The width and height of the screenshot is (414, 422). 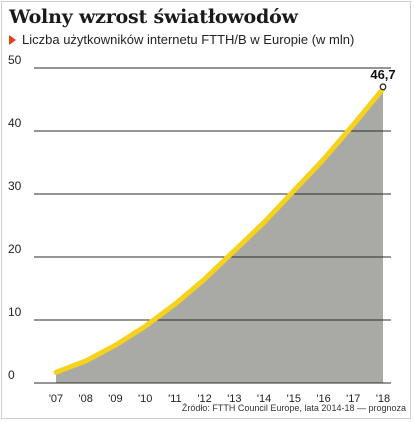 I want to click on triangle-bullet-icon, so click(x=12, y=40).